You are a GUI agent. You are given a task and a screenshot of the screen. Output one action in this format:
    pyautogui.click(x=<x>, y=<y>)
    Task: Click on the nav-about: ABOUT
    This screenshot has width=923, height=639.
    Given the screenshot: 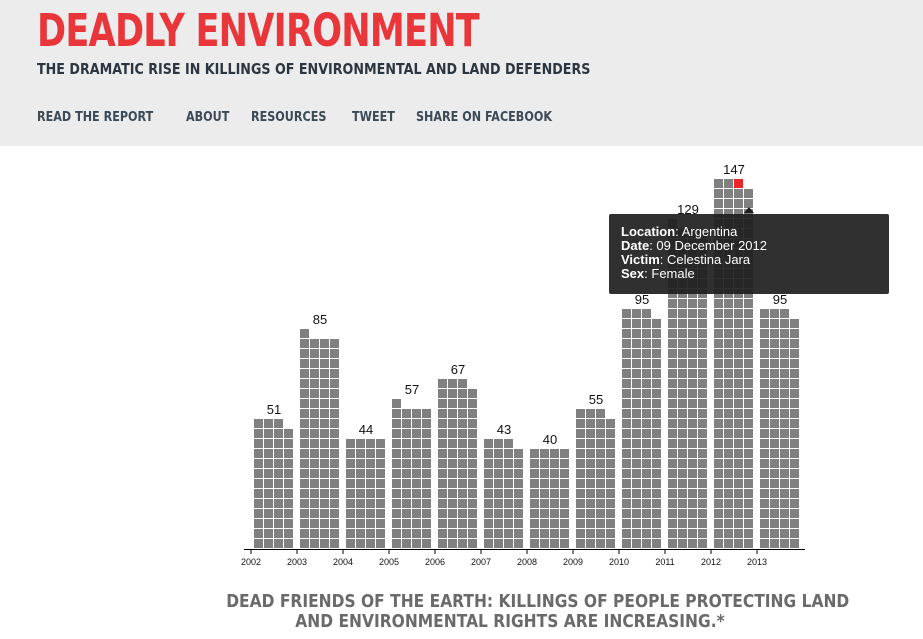 What is the action you would take?
    pyautogui.click(x=208, y=117)
    